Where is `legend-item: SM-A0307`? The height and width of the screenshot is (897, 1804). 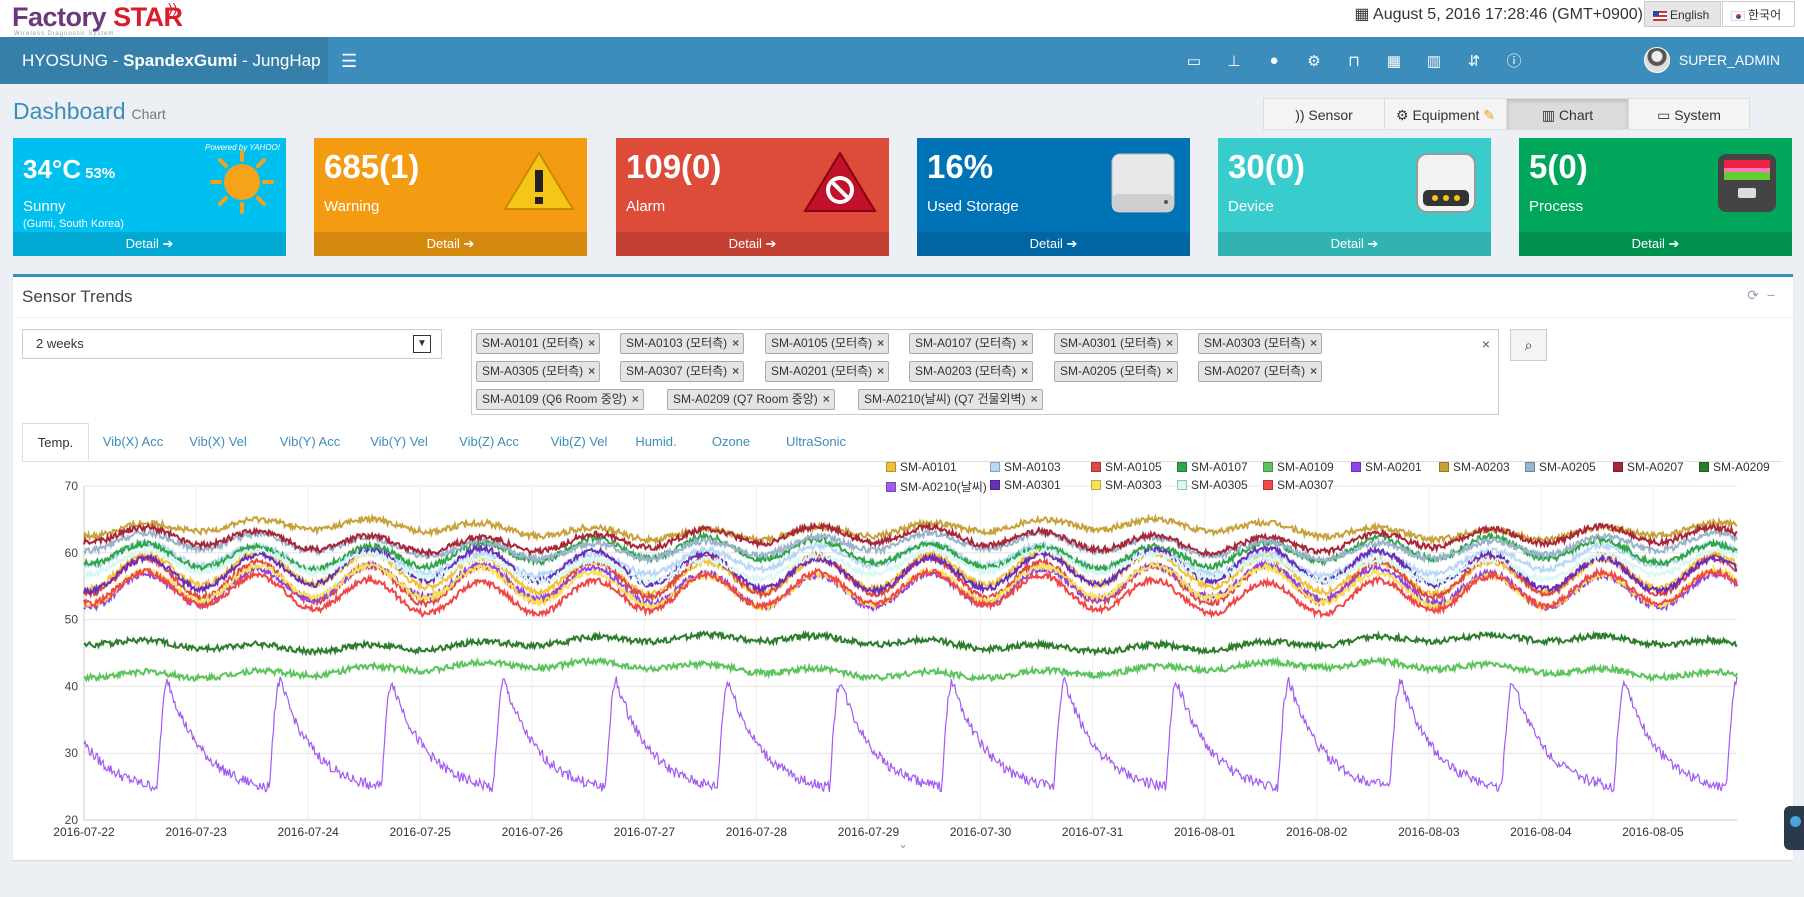
legend-item: SM-A0307 is located at coordinates (1298, 485).